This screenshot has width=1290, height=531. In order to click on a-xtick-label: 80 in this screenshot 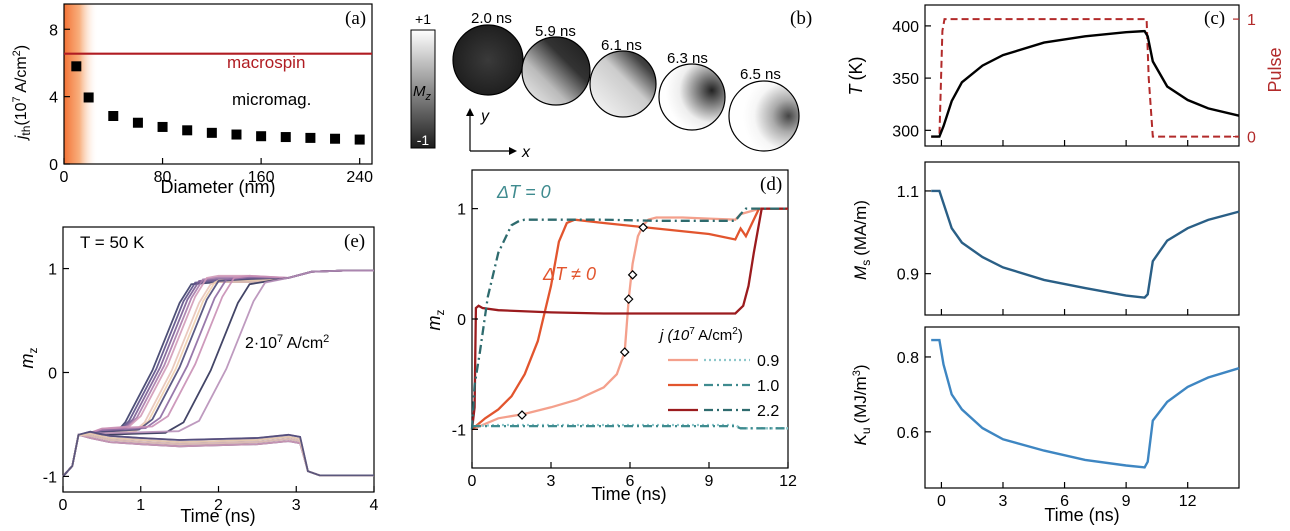, I will do `click(163, 177)`.